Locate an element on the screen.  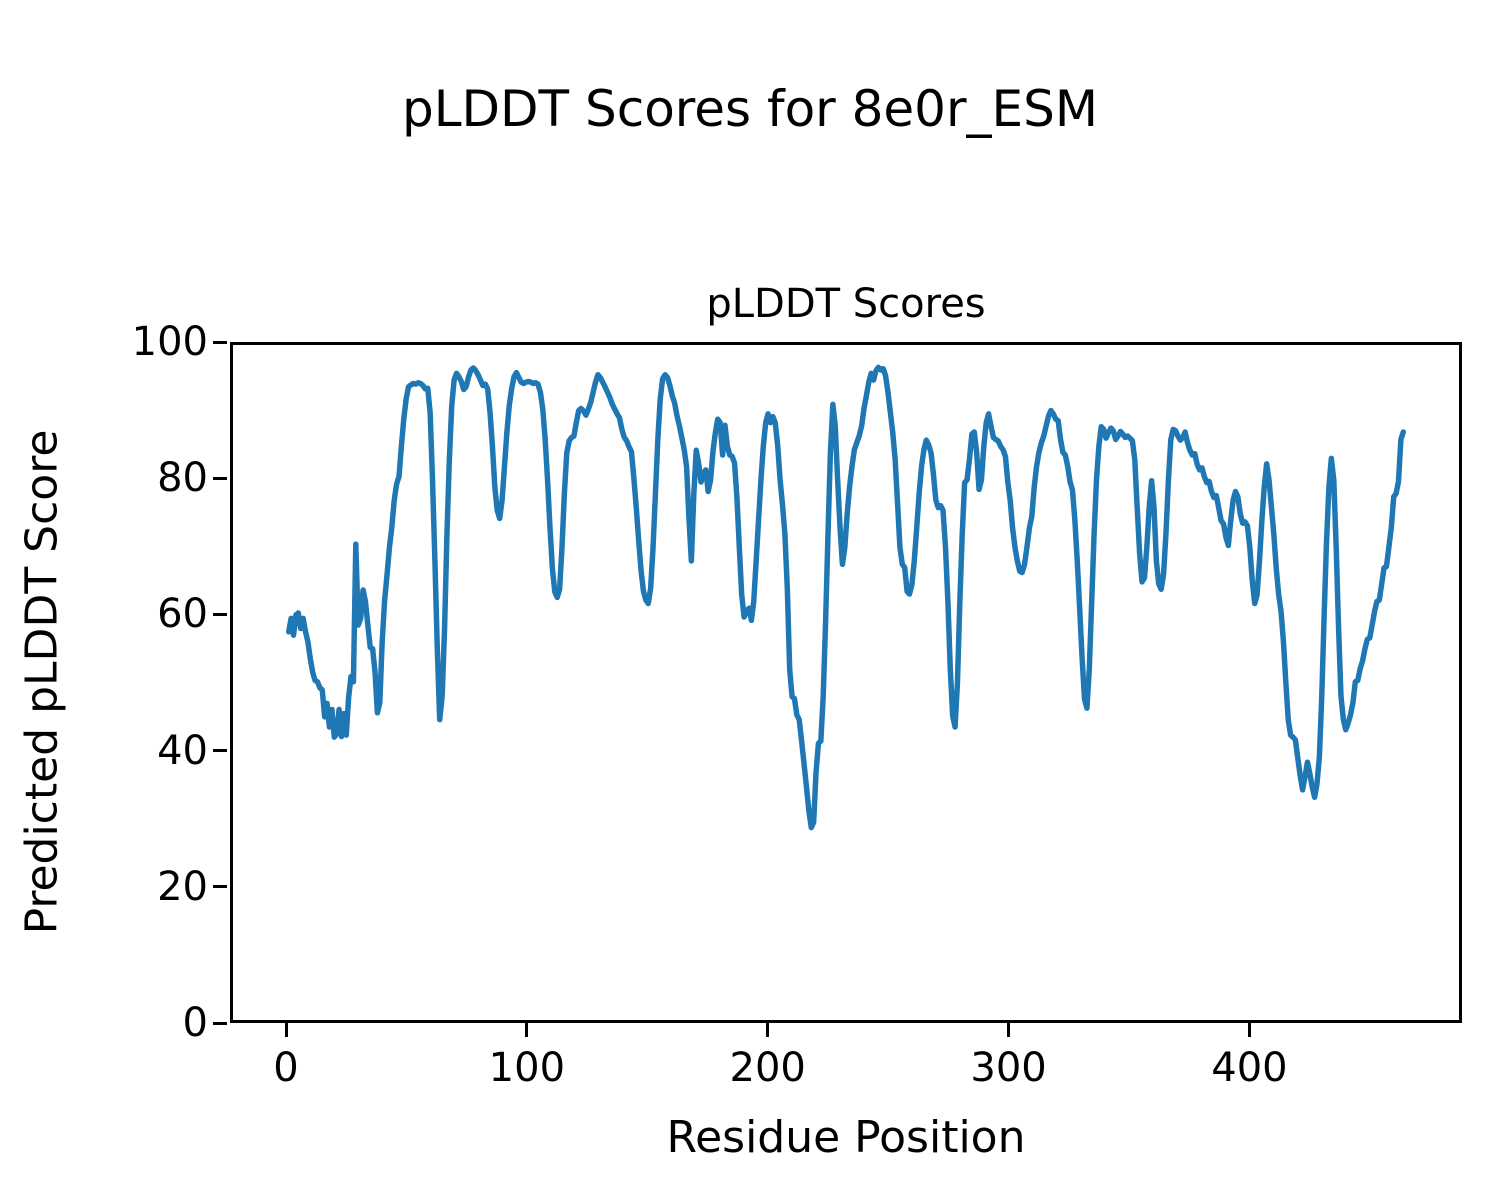
x-axis-label: Residue Position is located at coordinates (846, 1137).